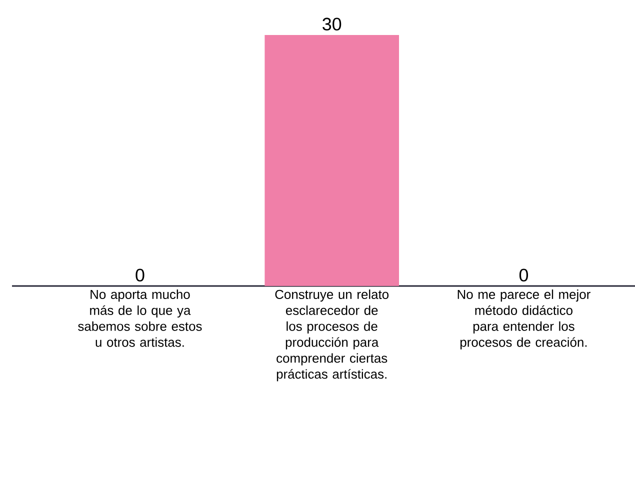  What do you see at coordinates (332, 24) in the screenshot?
I see `data-label: 30` at bounding box center [332, 24].